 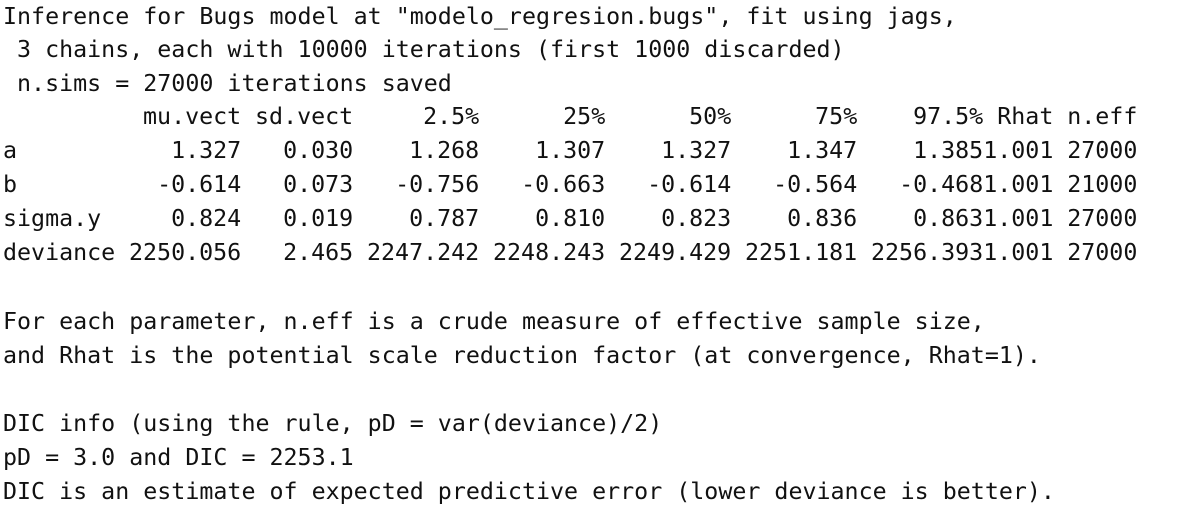 What do you see at coordinates (66, 117) in the screenshot?
I see `rowname-header` at bounding box center [66, 117].